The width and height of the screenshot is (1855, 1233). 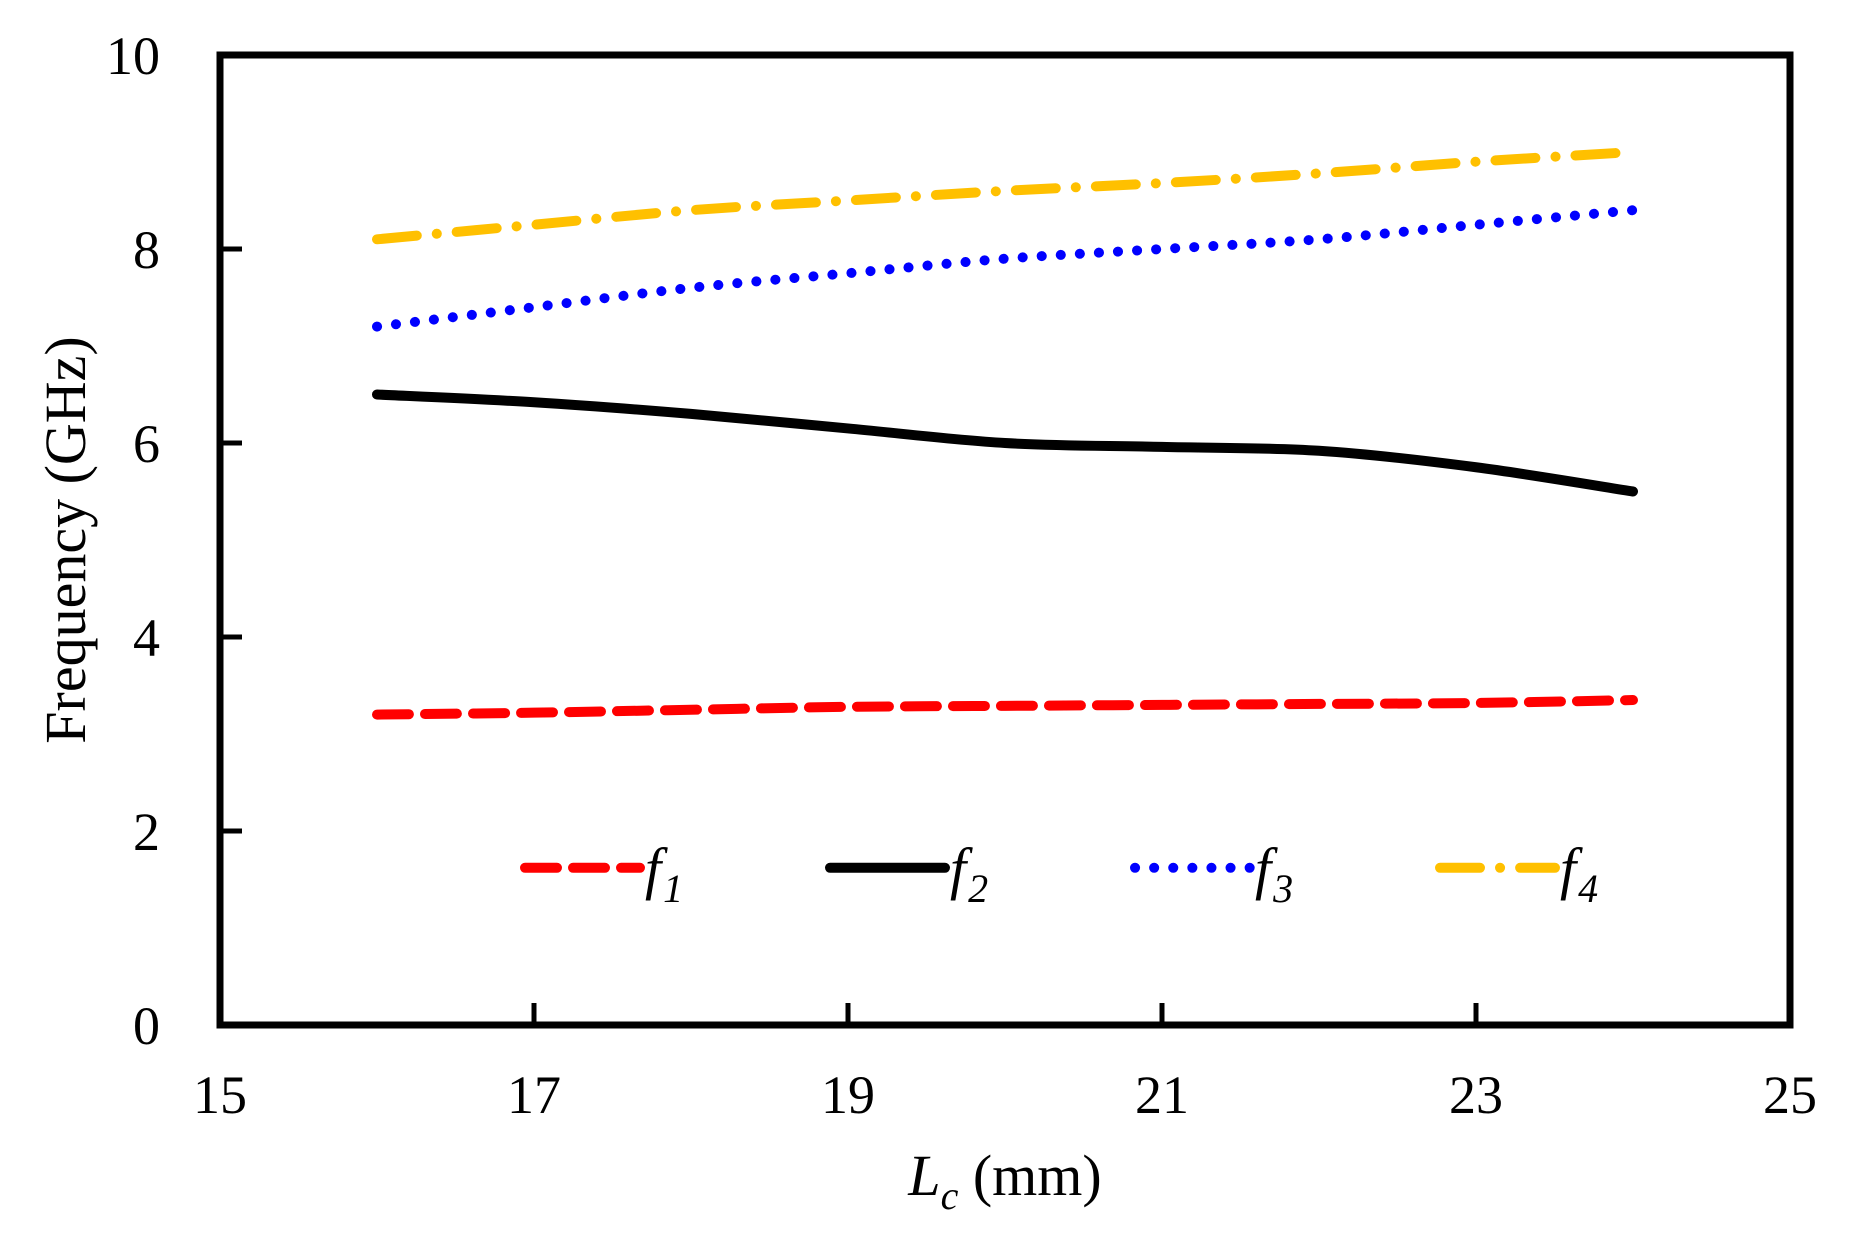 What do you see at coordinates (1476, 1095) in the screenshot?
I see `x-tick-label: 23` at bounding box center [1476, 1095].